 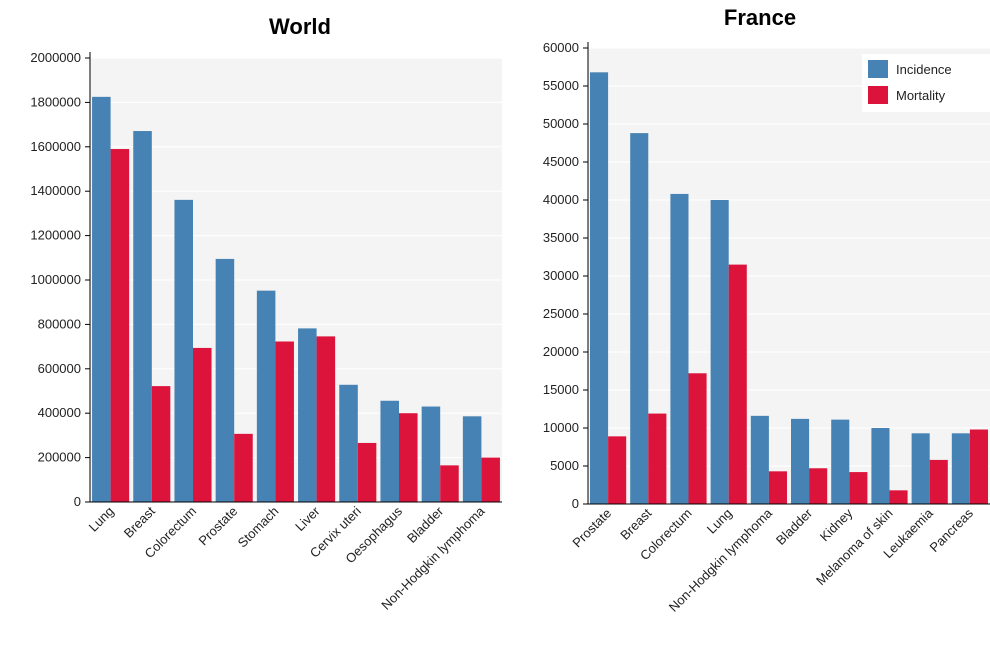 What do you see at coordinates (938, 481) in the screenshot?
I see `bar-mortality-leukaemia` at bounding box center [938, 481].